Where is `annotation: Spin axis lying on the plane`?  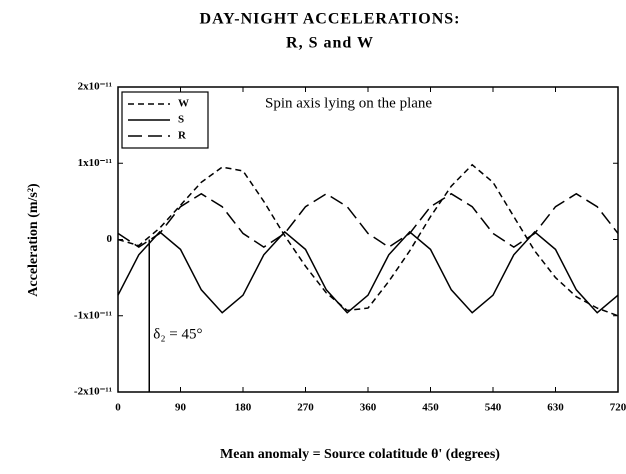
annotation: Spin axis lying on the plane is located at coordinates (348, 103).